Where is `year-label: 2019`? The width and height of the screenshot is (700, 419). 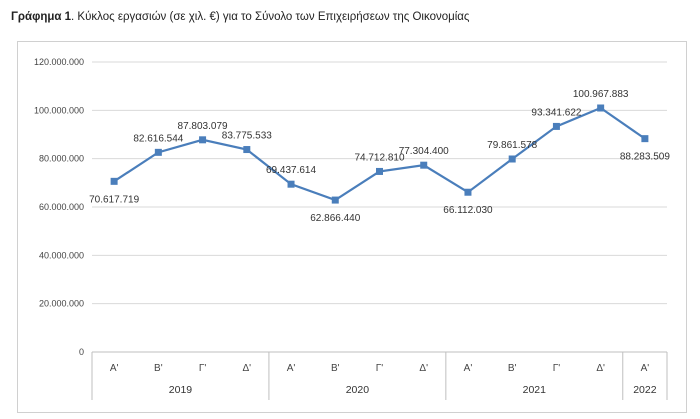
year-label: 2019 is located at coordinates (181, 390).